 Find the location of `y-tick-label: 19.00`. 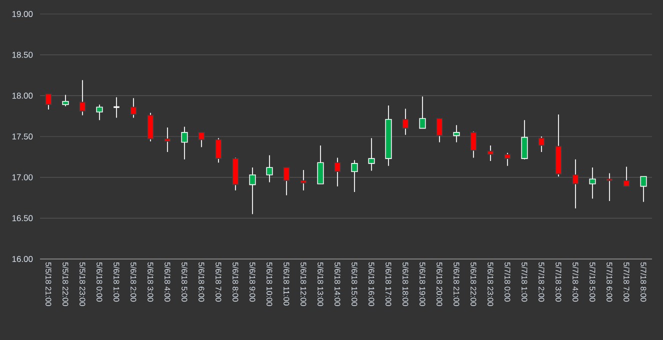

y-tick-label: 19.00 is located at coordinates (22, 14).